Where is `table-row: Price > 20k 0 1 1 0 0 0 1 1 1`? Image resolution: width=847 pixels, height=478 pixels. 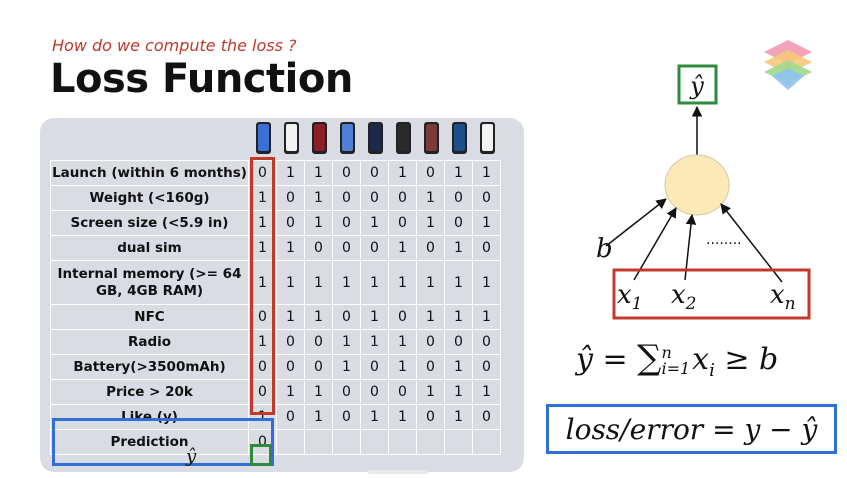 table-row: Price > 20k 0 1 1 0 0 0 1 1 1 is located at coordinates (275, 392).